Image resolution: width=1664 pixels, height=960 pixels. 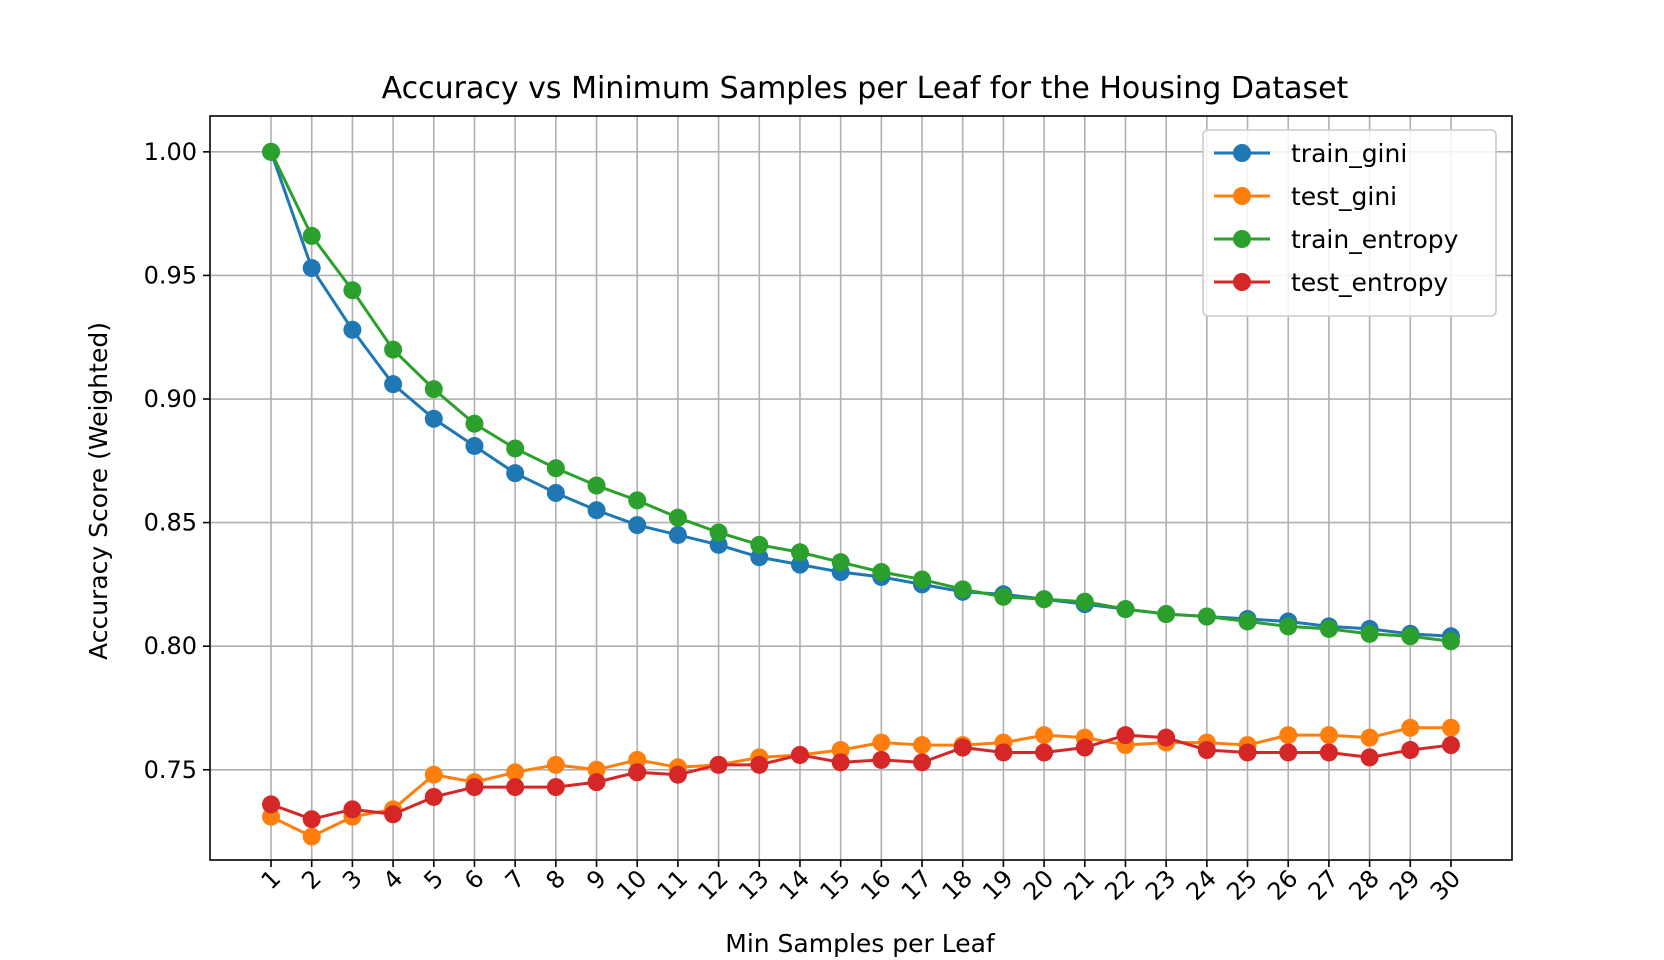 I want to click on x-tick-label: 10, so click(x=631, y=884).